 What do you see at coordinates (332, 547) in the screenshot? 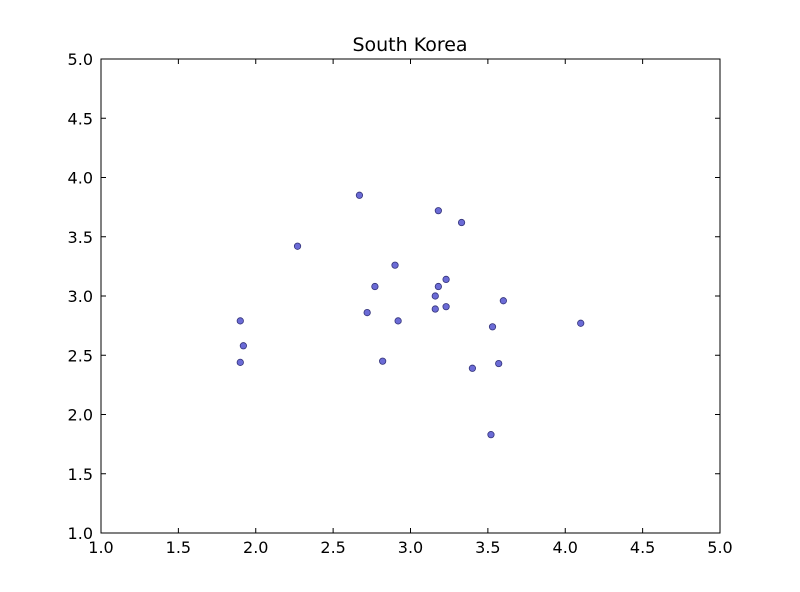
I see `x-tick-label: 2.5` at bounding box center [332, 547].